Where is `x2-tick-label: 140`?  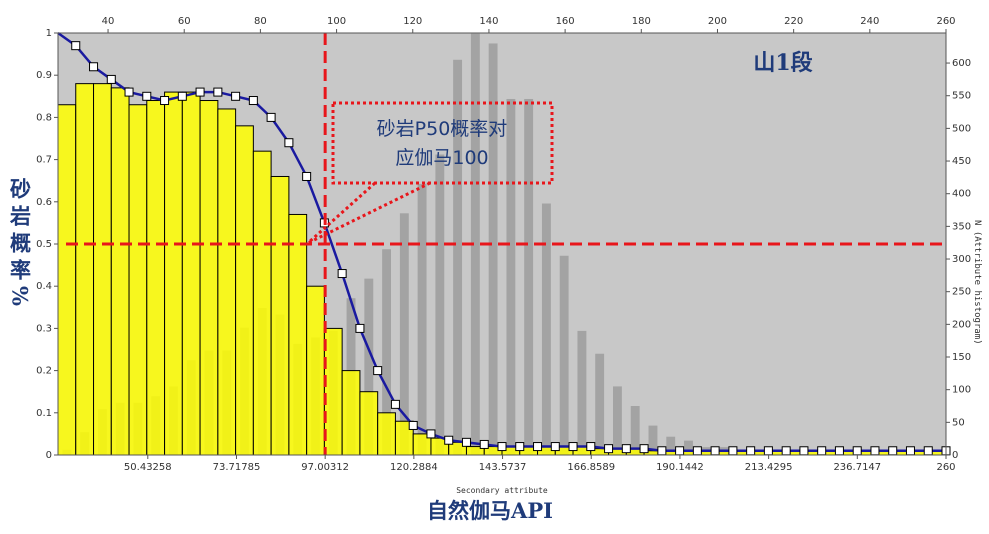
x2-tick-label: 140 is located at coordinates (488, 21).